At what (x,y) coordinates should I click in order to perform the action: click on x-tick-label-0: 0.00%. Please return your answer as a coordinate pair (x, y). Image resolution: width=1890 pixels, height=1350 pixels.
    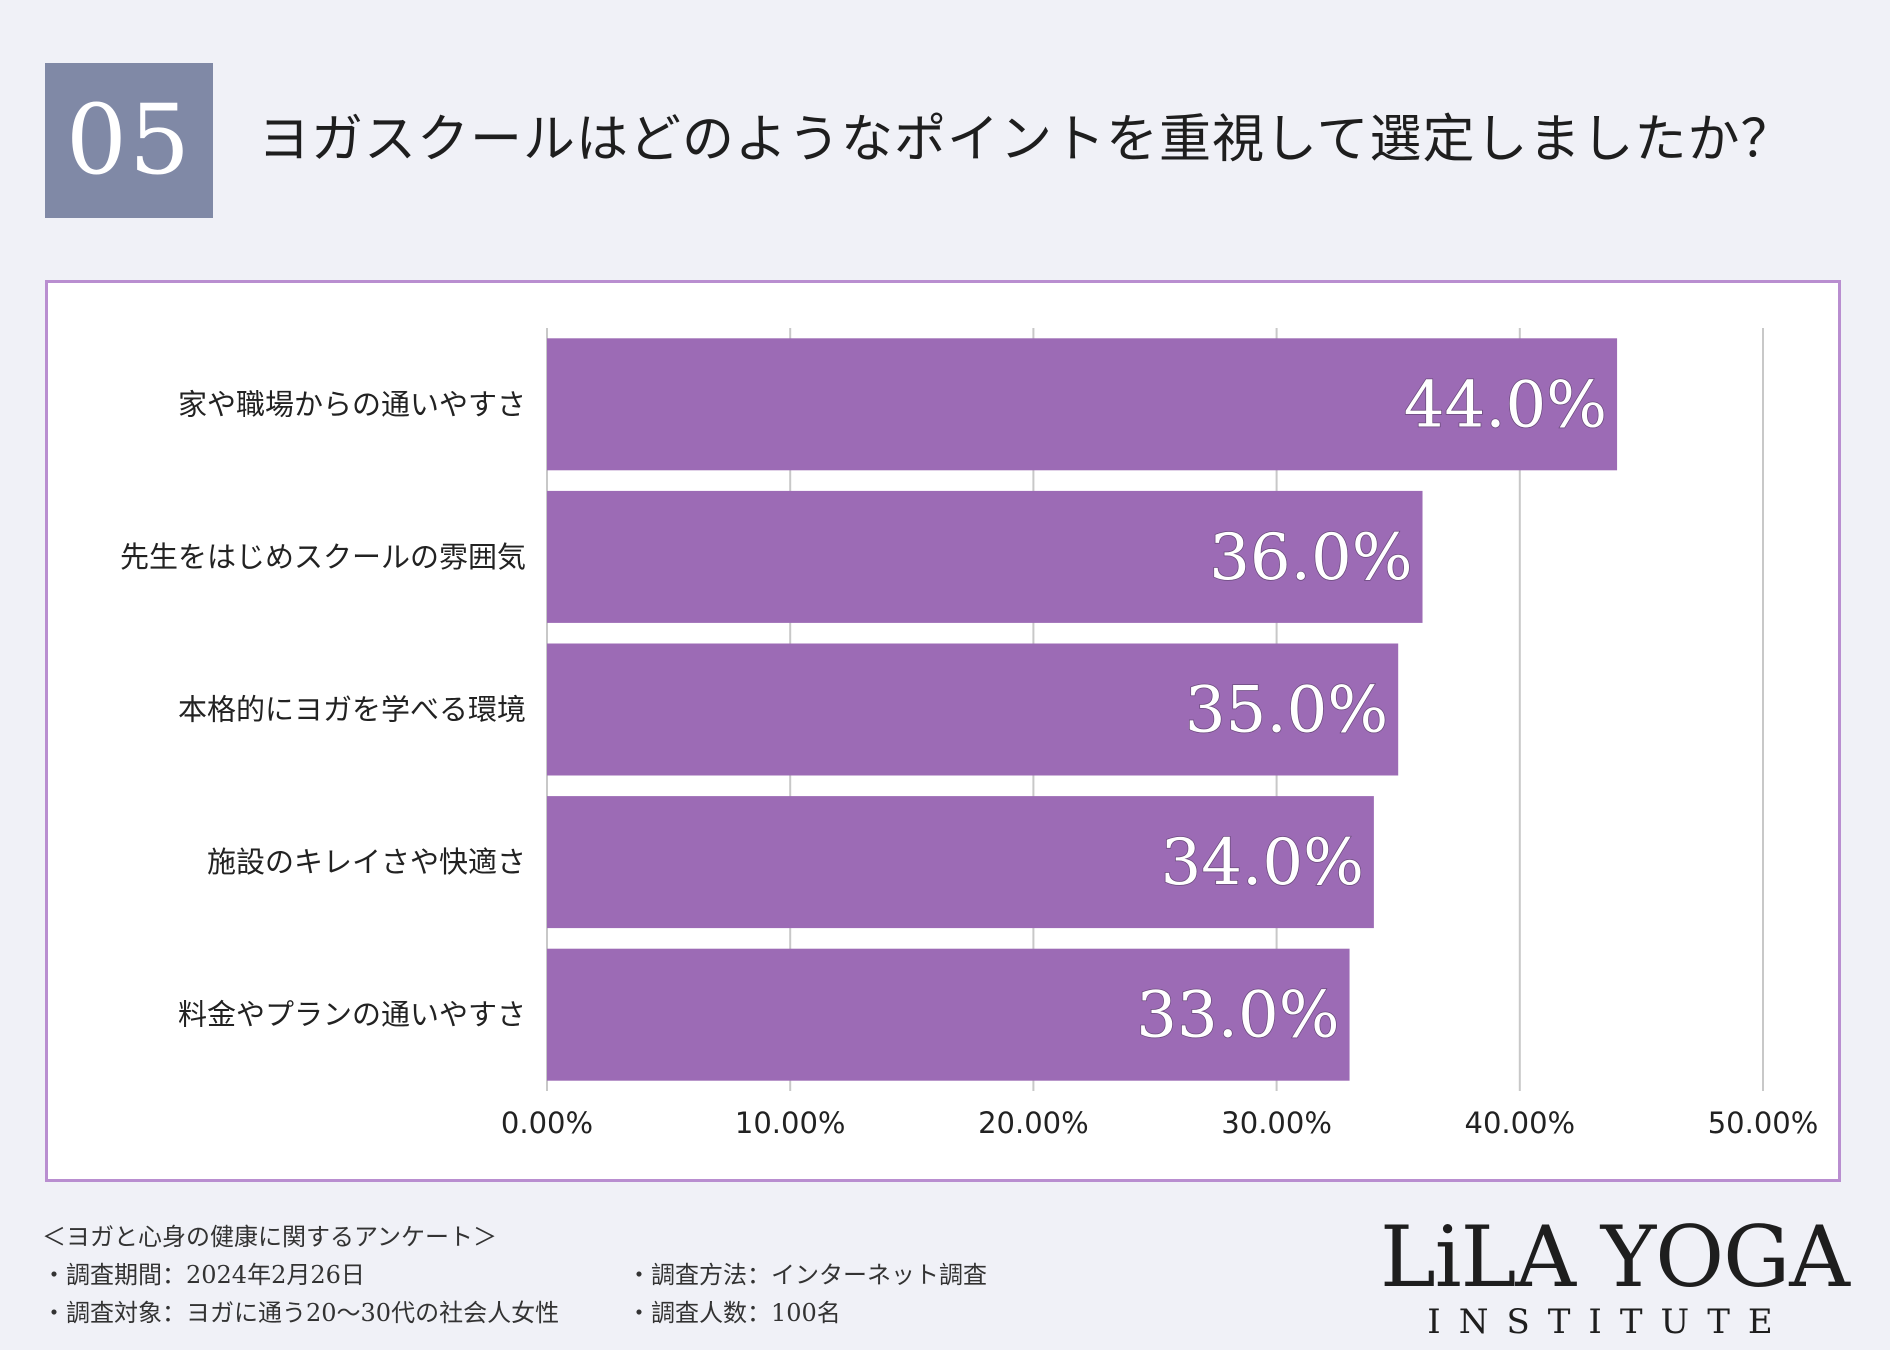
    Looking at the image, I should click on (547, 1123).